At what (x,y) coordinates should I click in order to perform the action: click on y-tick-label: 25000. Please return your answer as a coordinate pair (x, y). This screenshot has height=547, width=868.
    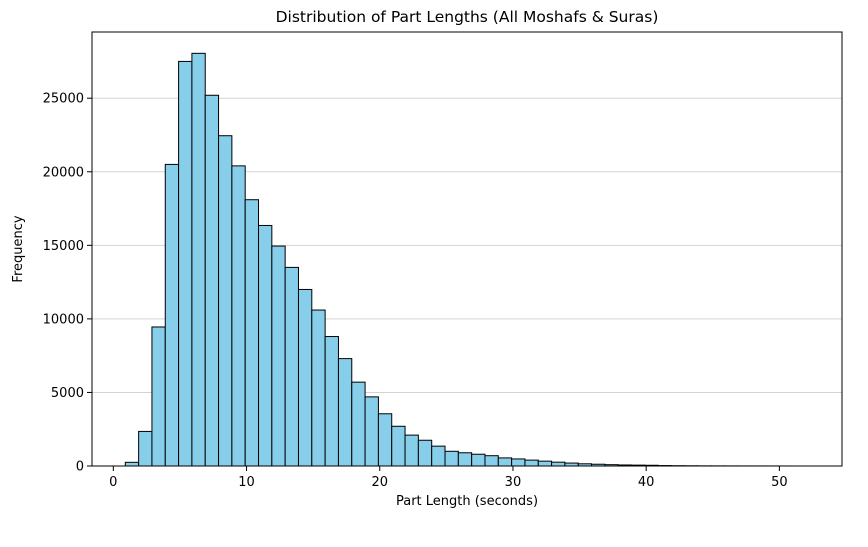
    Looking at the image, I should click on (63, 99).